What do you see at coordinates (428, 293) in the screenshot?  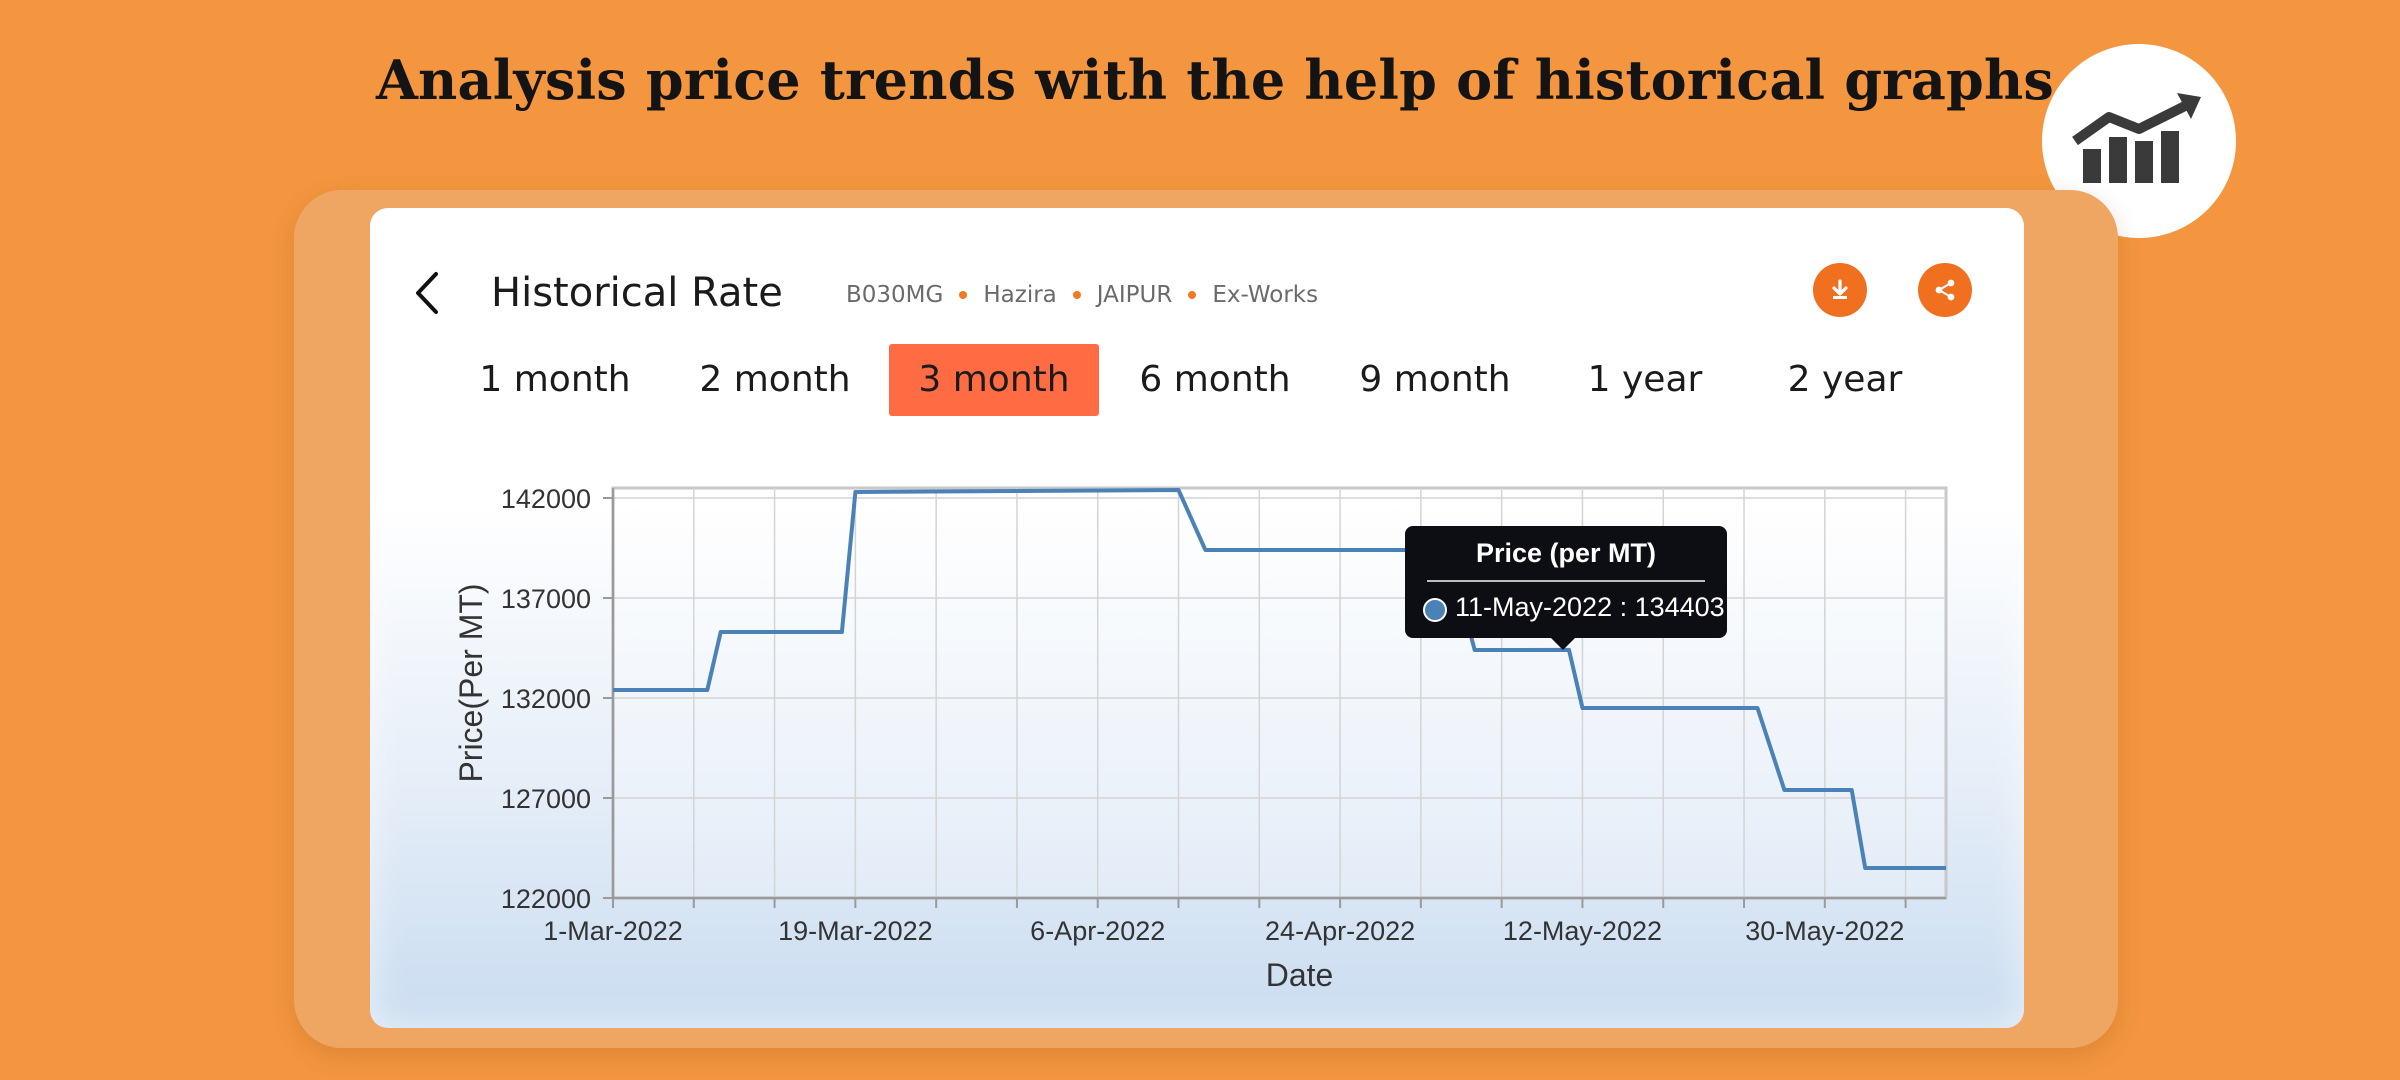 I see `chevron-left-icon` at bounding box center [428, 293].